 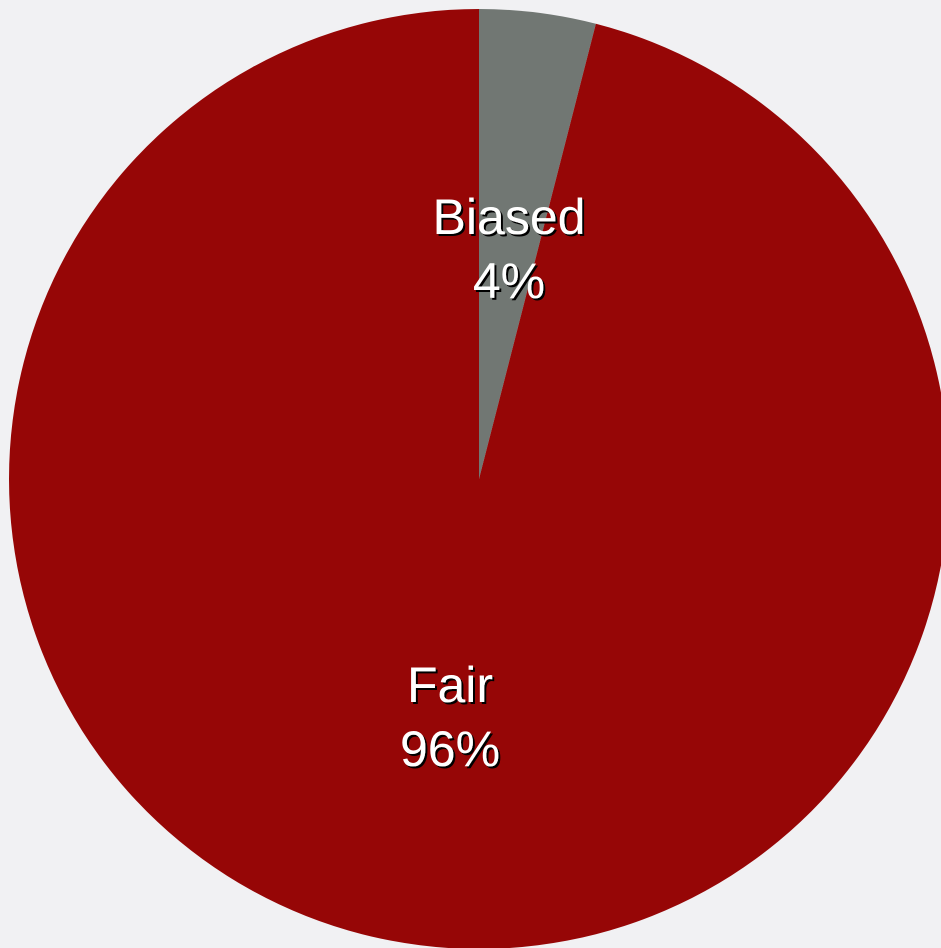 I want to click on slice-percent-label: 4%, so click(x=509, y=281).